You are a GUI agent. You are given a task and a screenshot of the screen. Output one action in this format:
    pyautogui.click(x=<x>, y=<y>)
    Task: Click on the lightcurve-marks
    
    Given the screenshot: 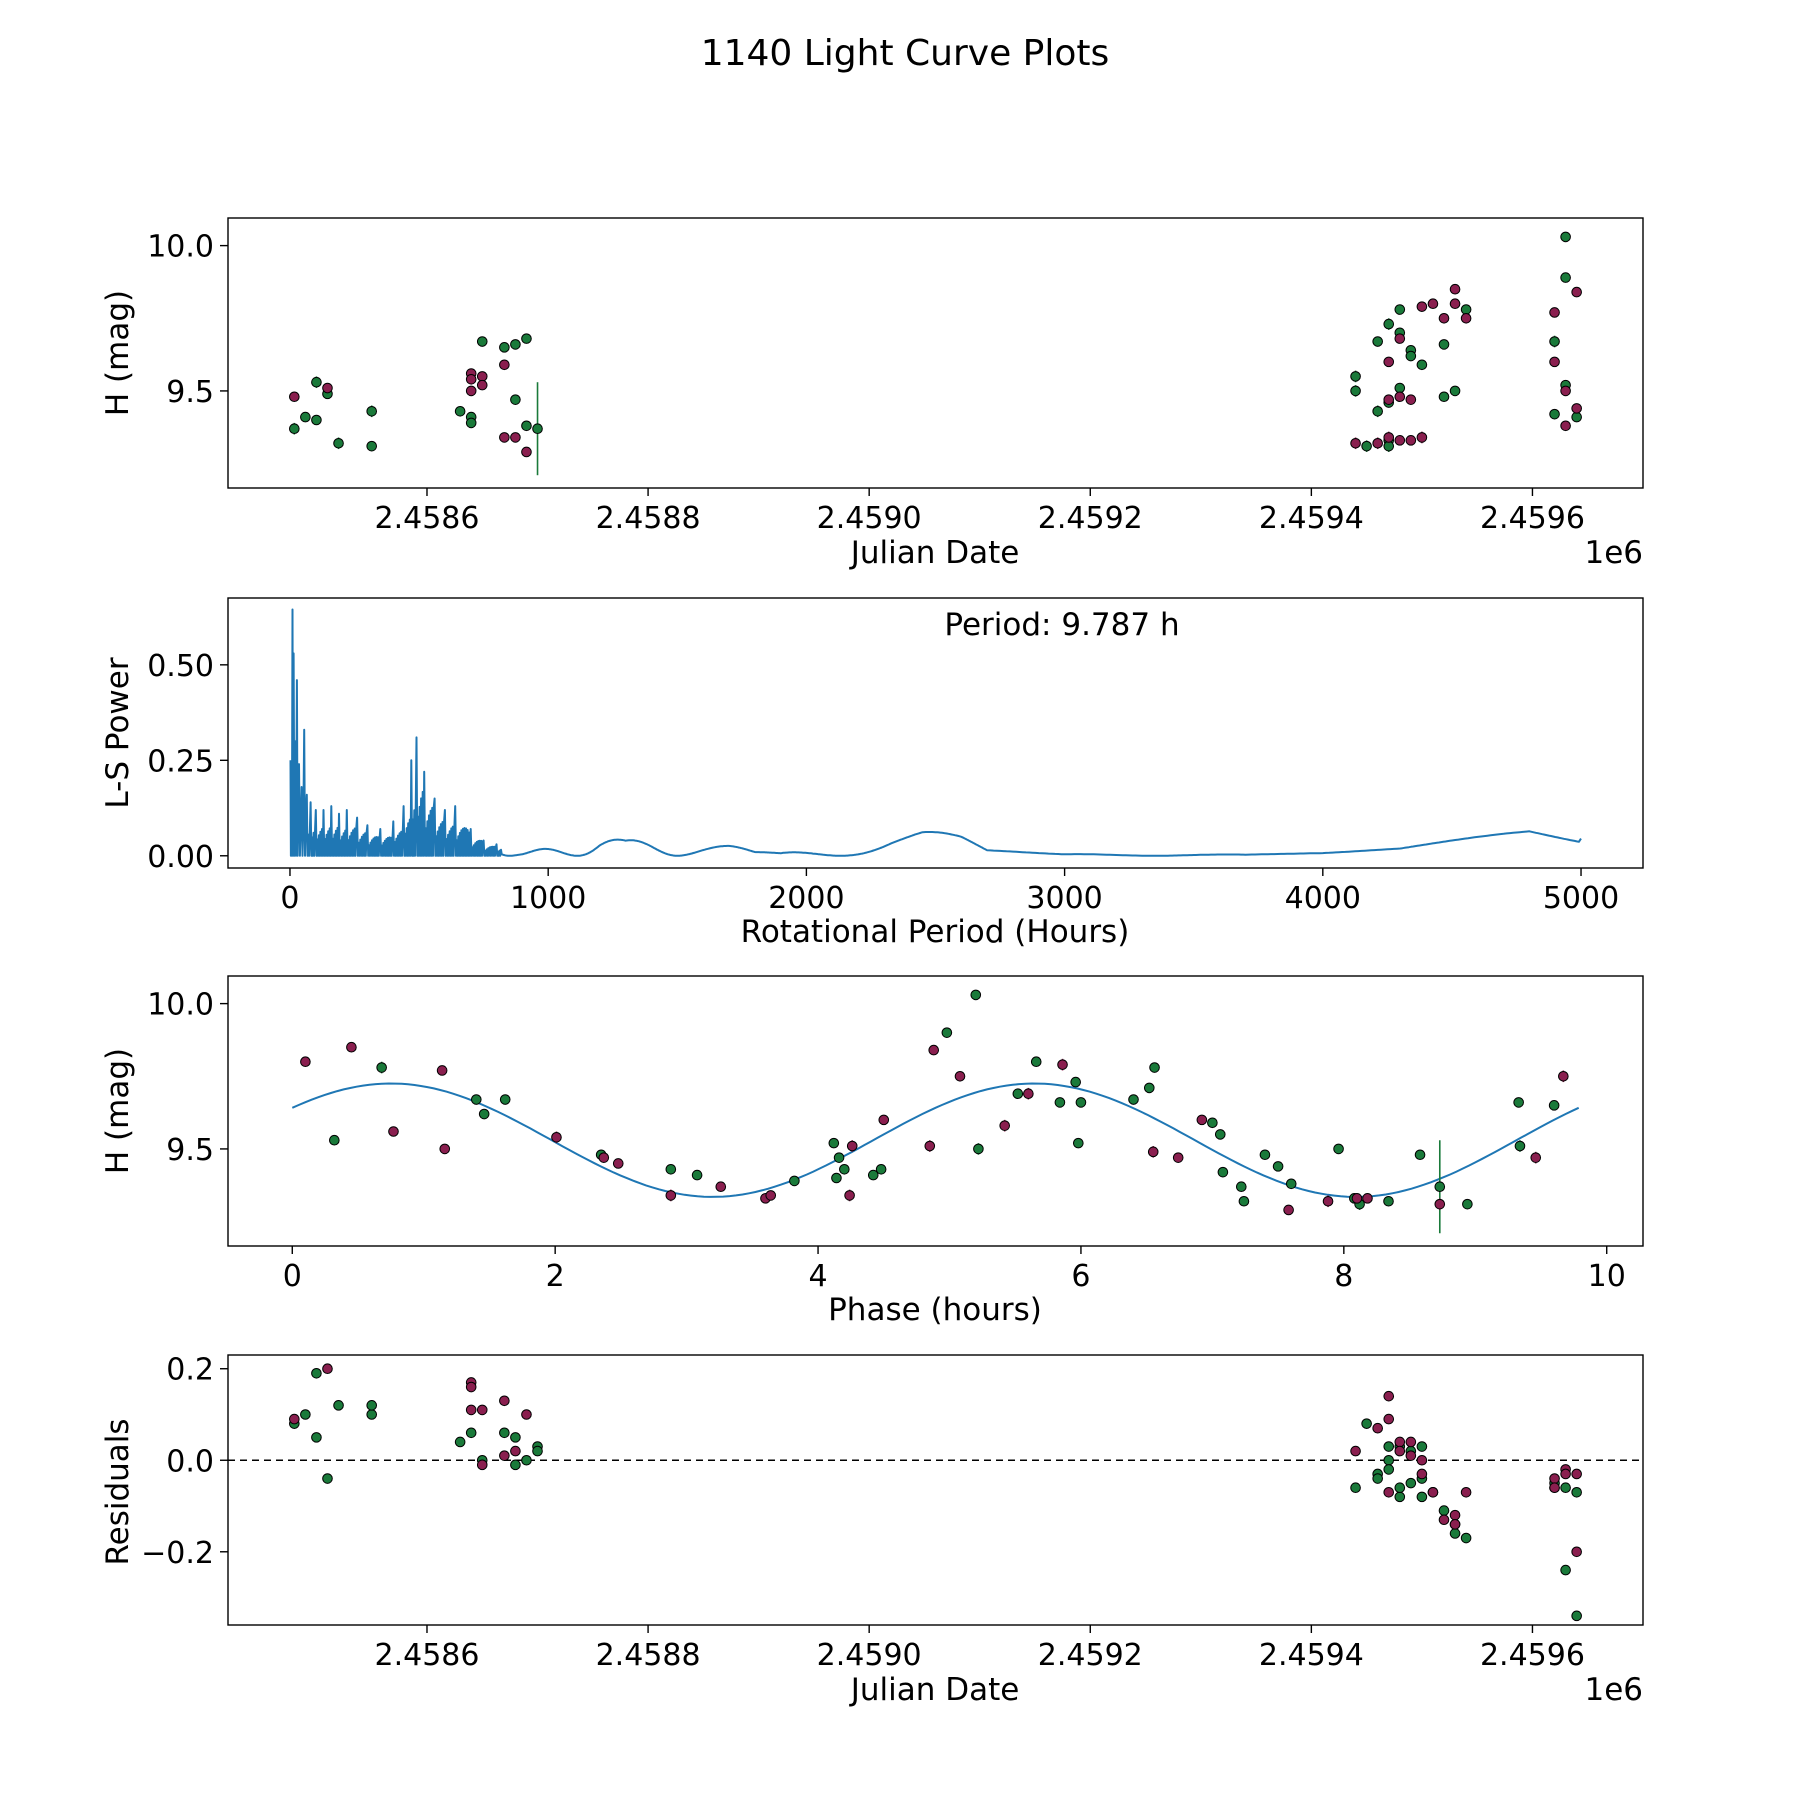 What is the action you would take?
    pyautogui.click(x=935, y=353)
    